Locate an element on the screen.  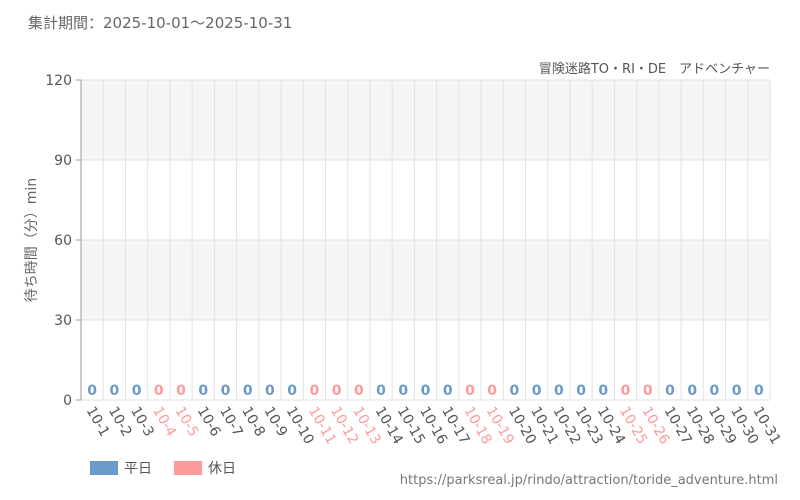
legend-item-weekday: 平日 is located at coordinates (121, 468).